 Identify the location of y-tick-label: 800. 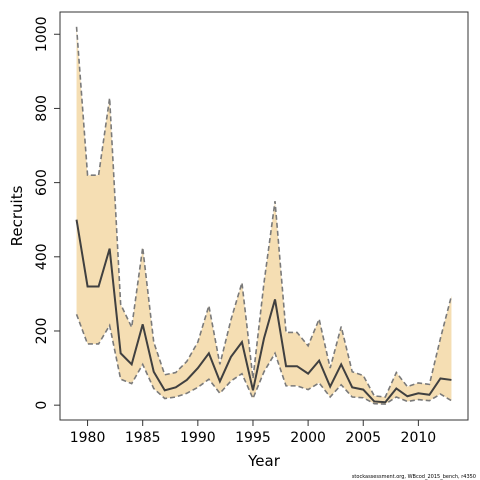
(42, 108).